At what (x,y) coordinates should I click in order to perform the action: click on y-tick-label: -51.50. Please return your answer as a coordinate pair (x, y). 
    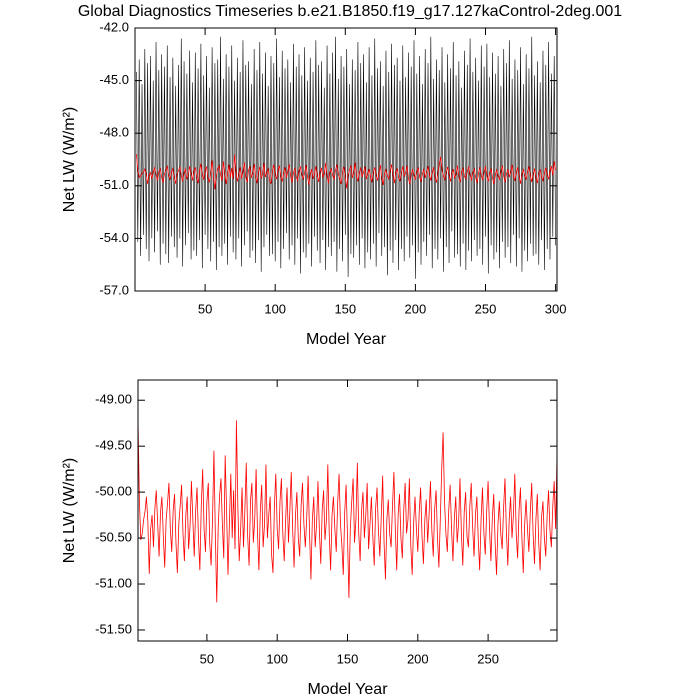
    Looking at the image, I should click on (113, 628).